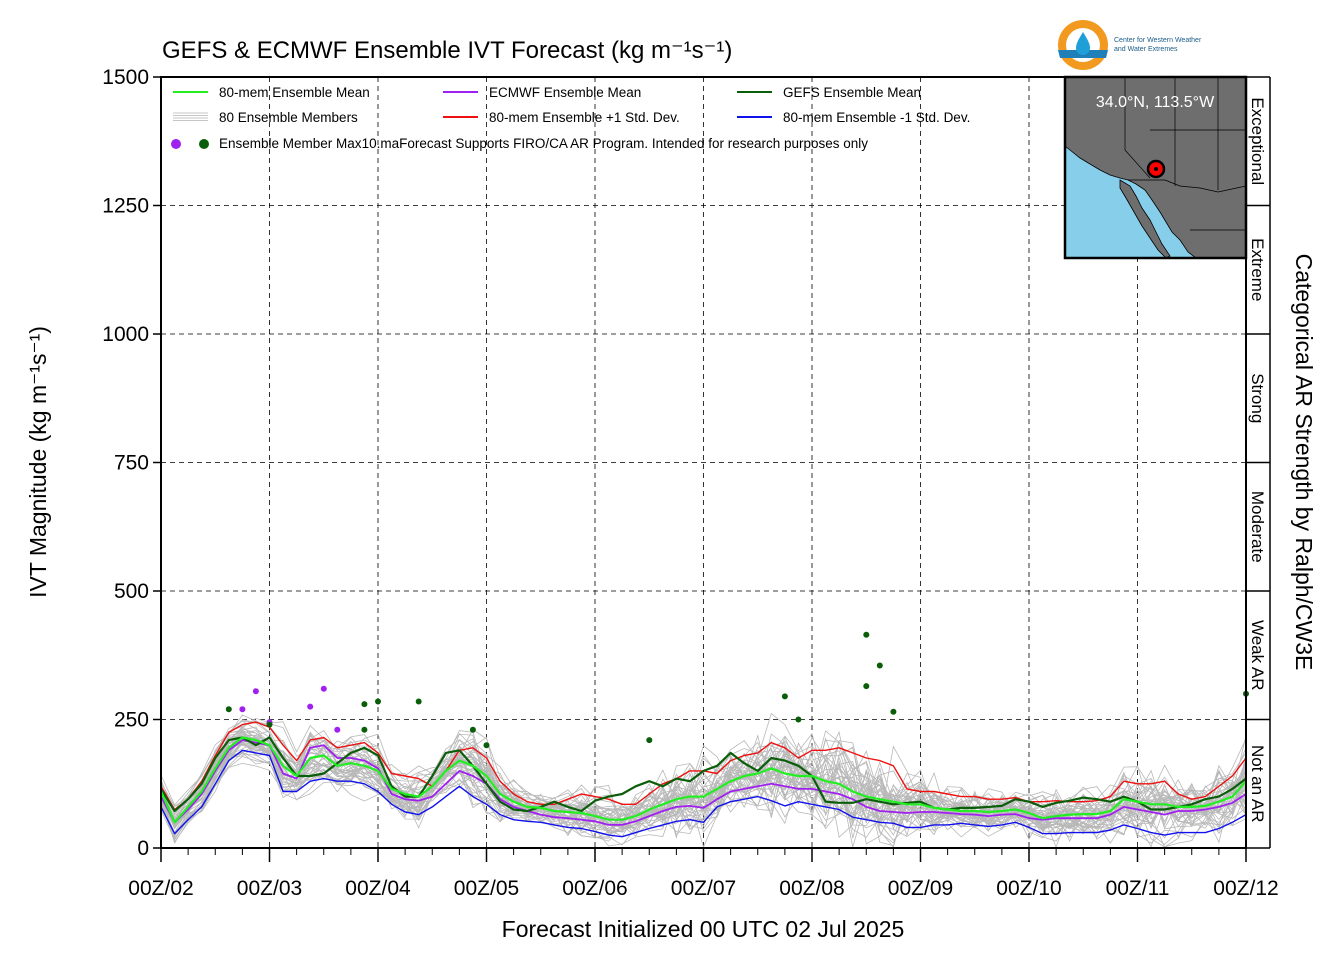 The width and height of the screenshot is (1336, 962). What do you see at coordinates (38, 462) in the screenshot?
I see `y-axis-label: IVT Magnitude (kg m⁻¹s⁻¹)` at bounding box center [38, 462].